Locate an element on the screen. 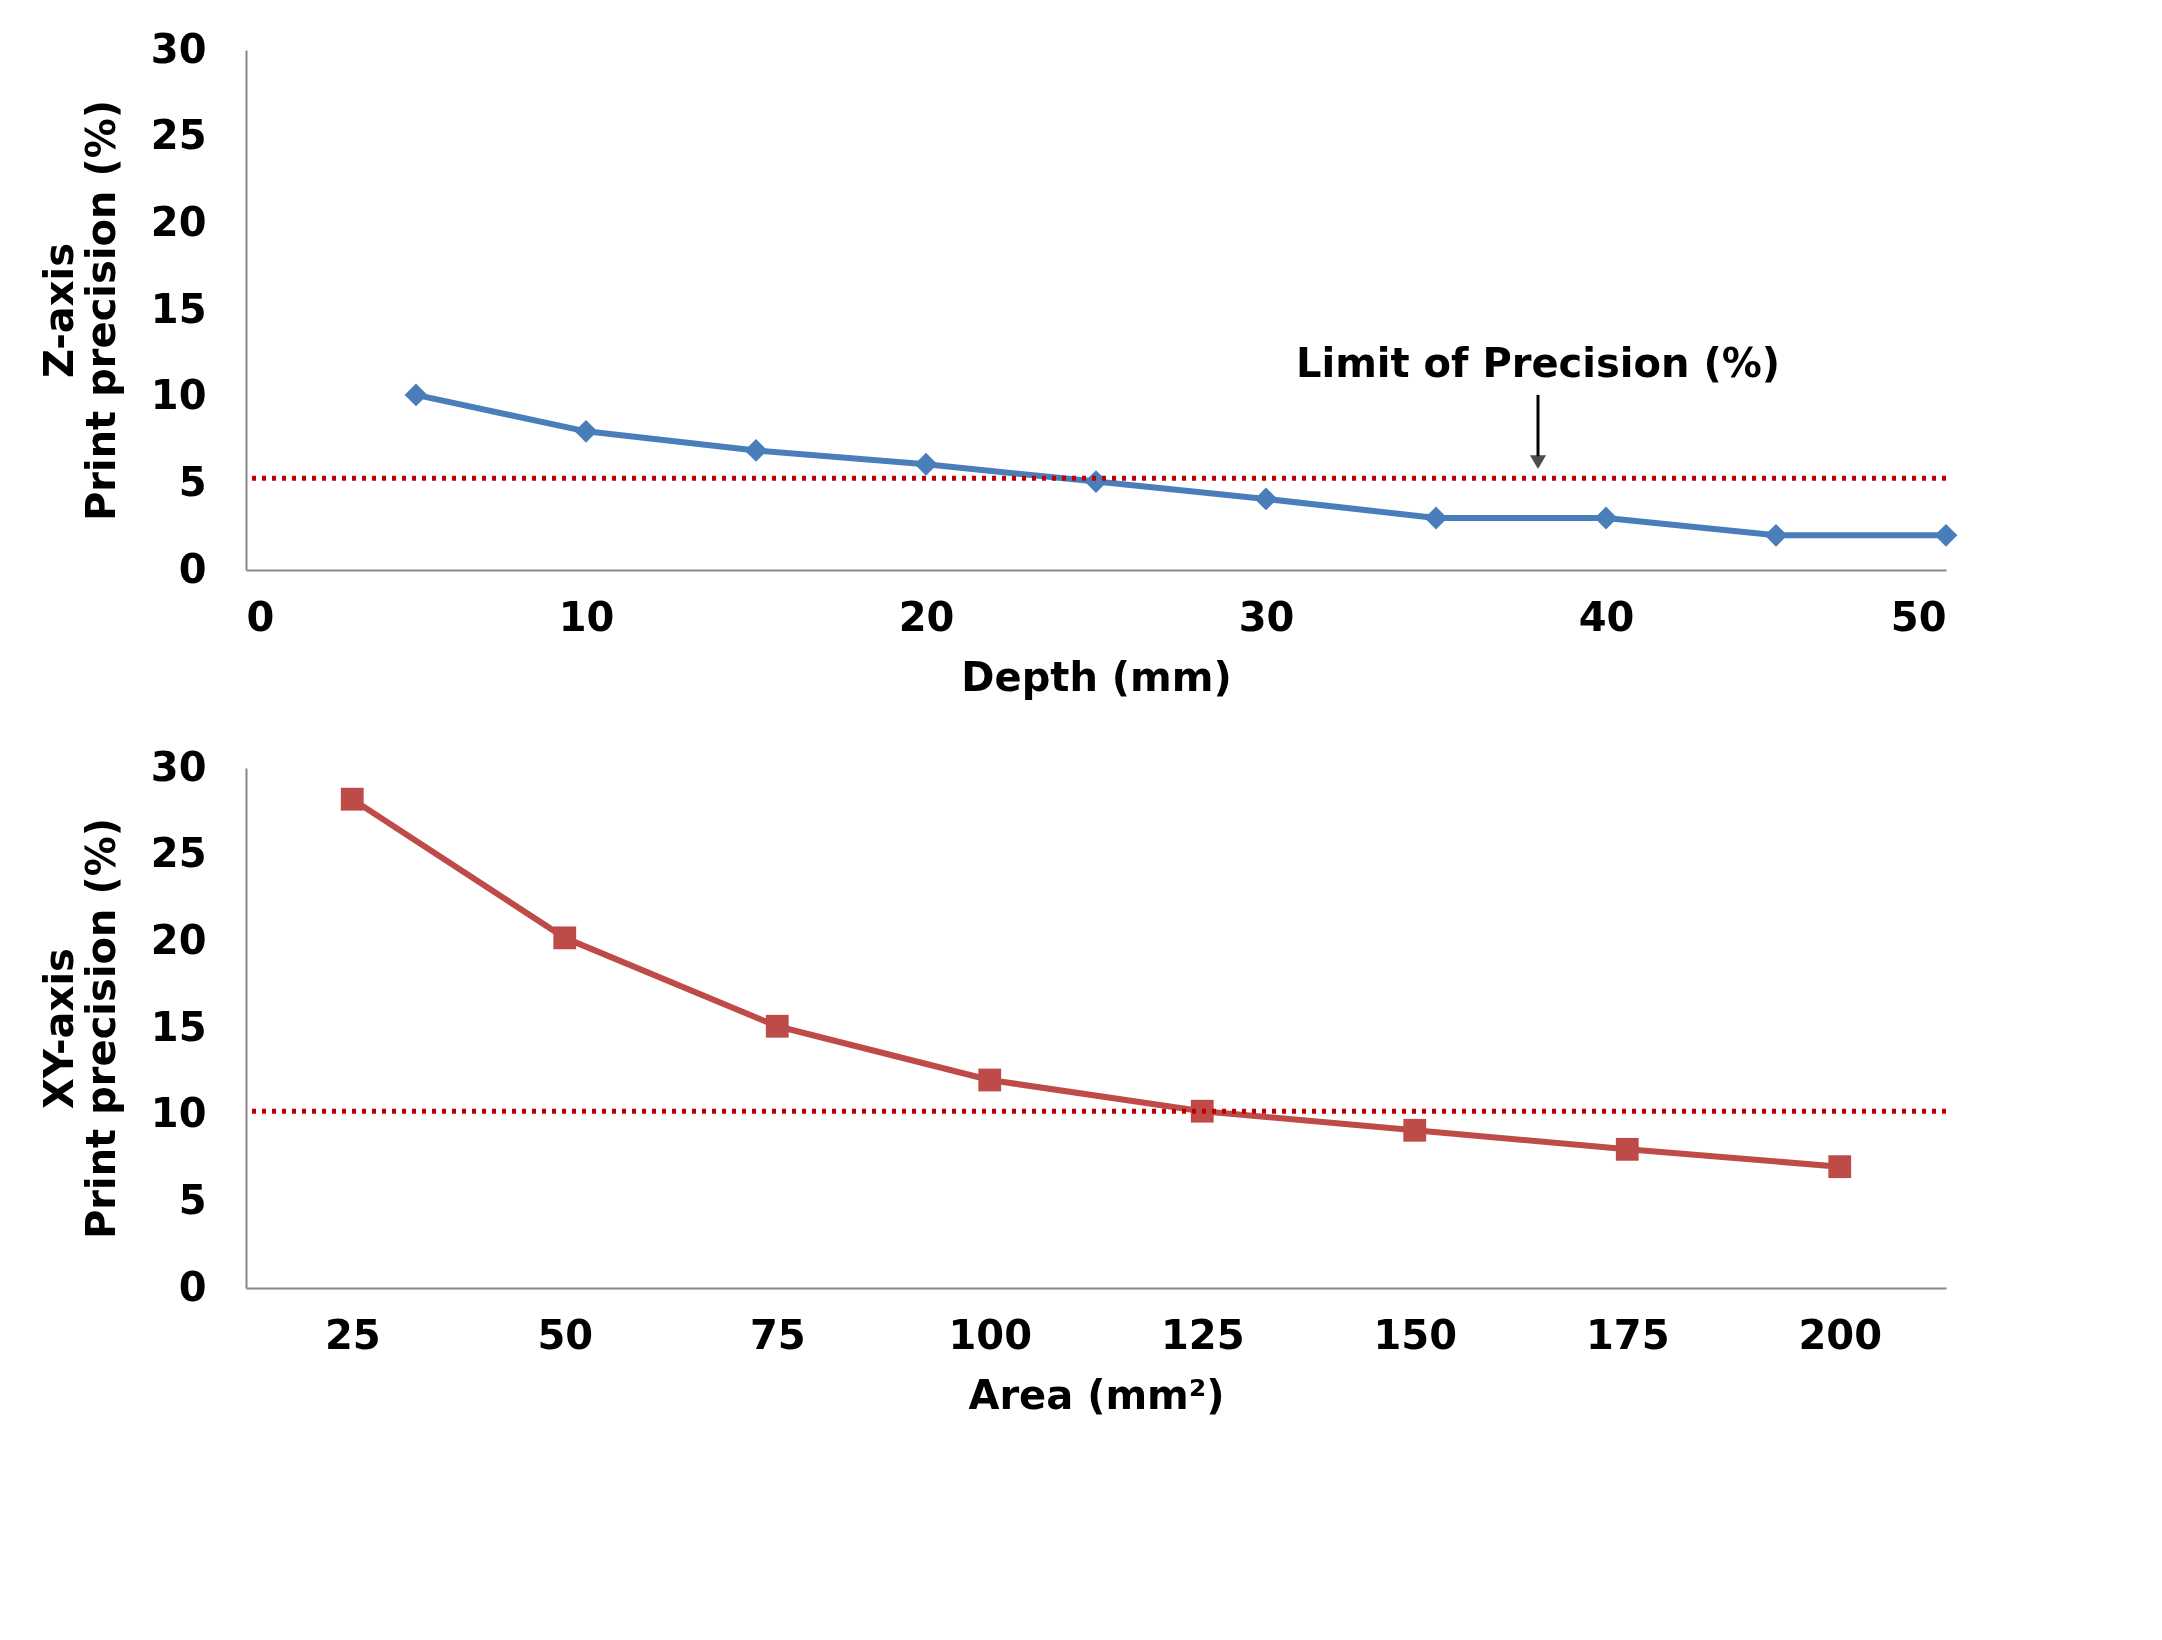 The height and width of the screenshot is (1640, 2162). annotation: Limit of Precision (%) is located at coordinates (1538, 362).